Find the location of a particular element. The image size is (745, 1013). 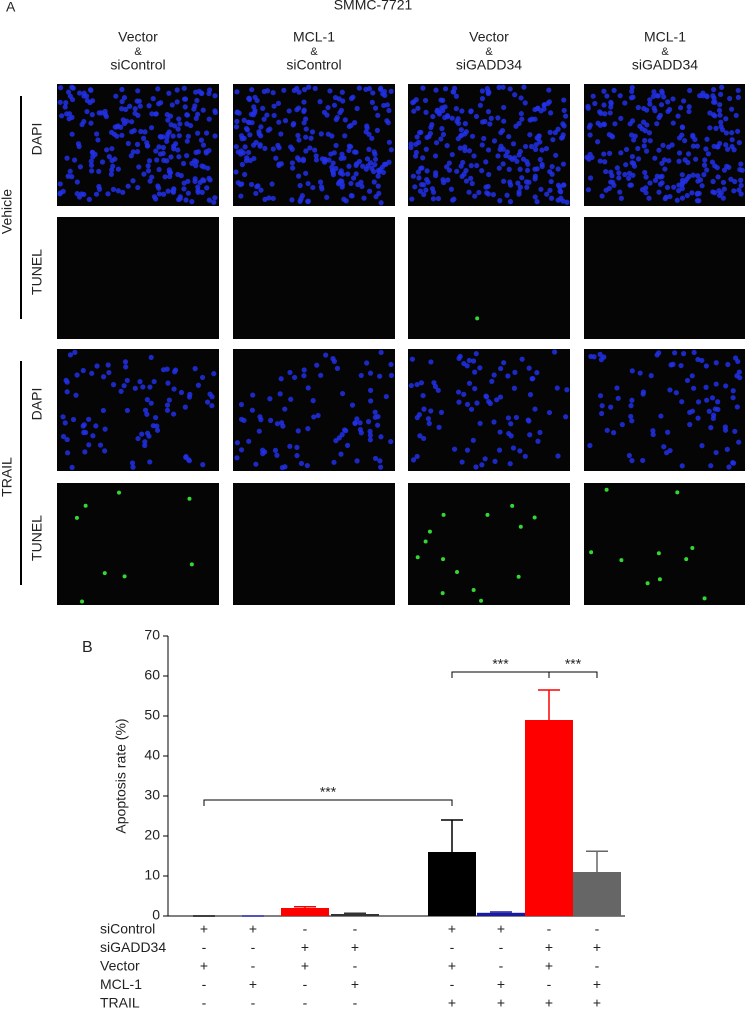

condition-sign: + is located at coordinates (501, 1003).